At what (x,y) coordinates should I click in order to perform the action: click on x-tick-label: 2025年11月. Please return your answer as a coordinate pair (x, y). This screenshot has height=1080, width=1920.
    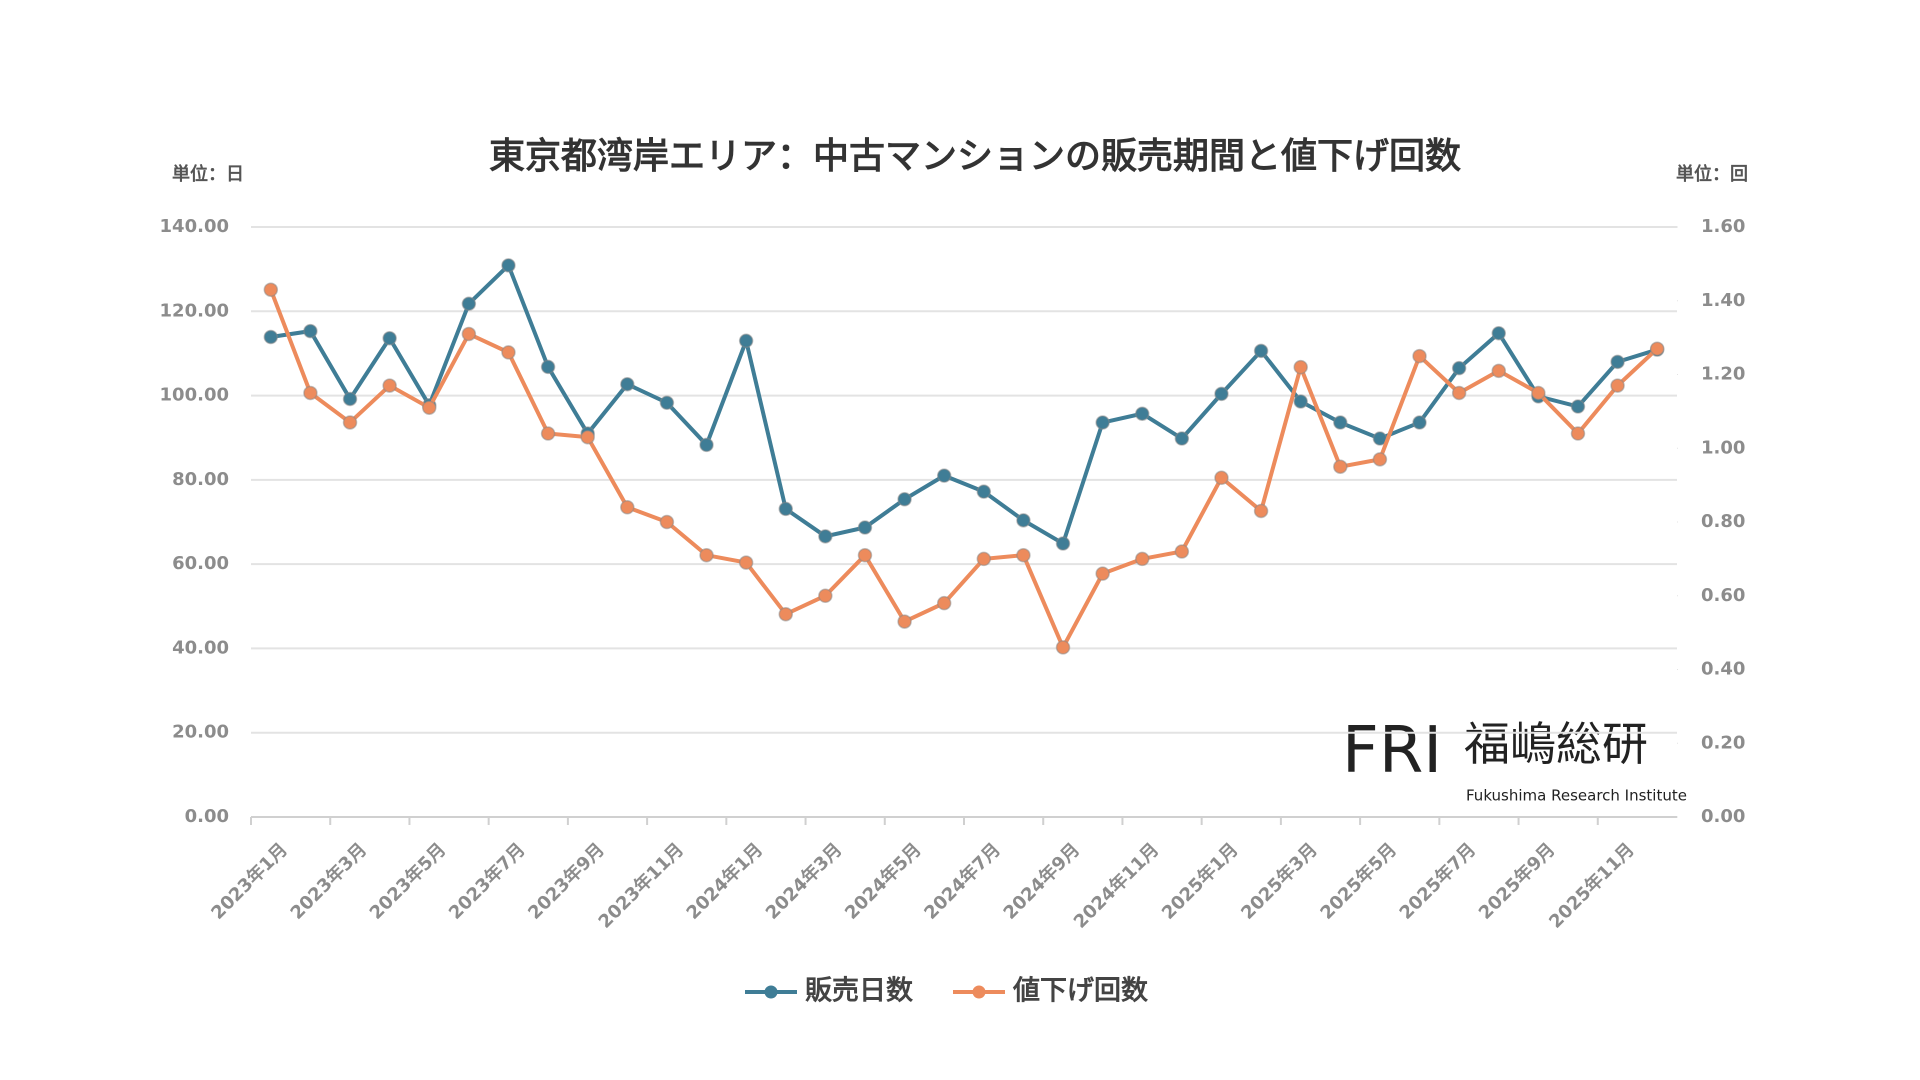
    Looking at the image, I should click on (1591, 886).